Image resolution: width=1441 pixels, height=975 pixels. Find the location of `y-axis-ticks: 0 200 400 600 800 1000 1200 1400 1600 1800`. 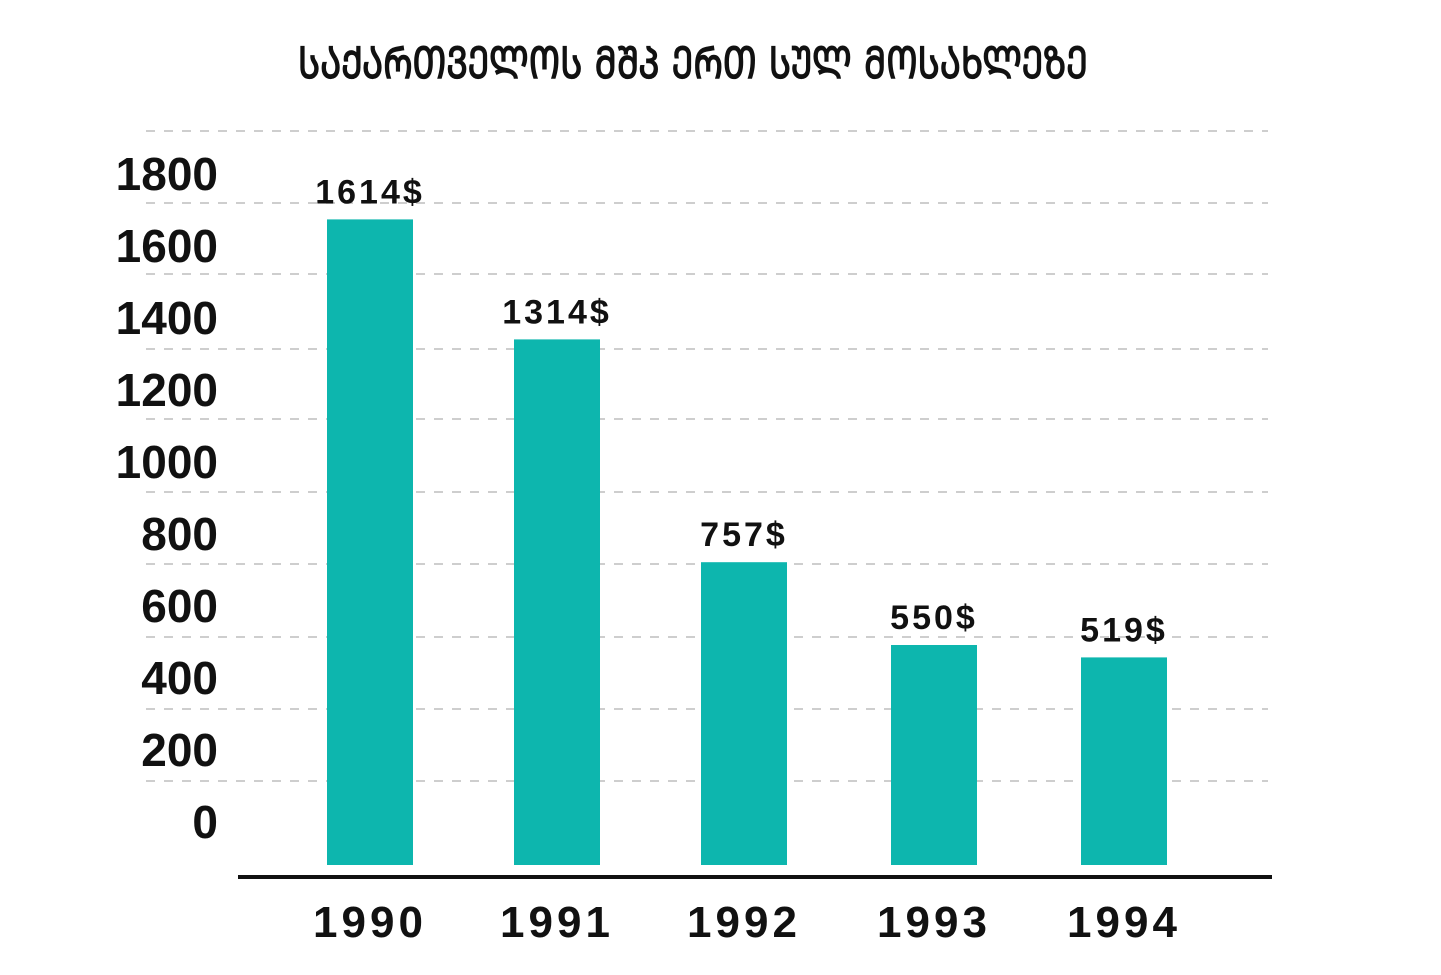

y-axis-ticks: 0 200 400 600 800 1000 1200 1400 1600 1800 is located at coordinates (167, 498).